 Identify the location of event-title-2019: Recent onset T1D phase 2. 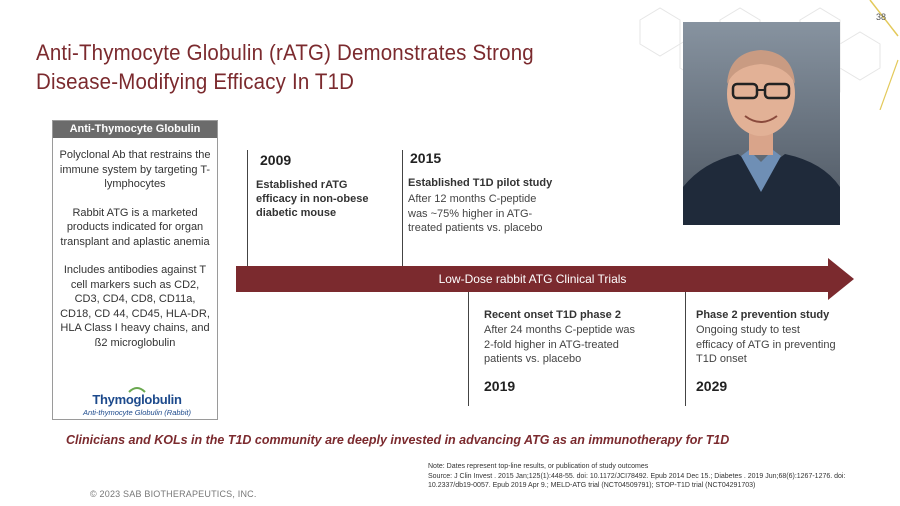
(552, 315).